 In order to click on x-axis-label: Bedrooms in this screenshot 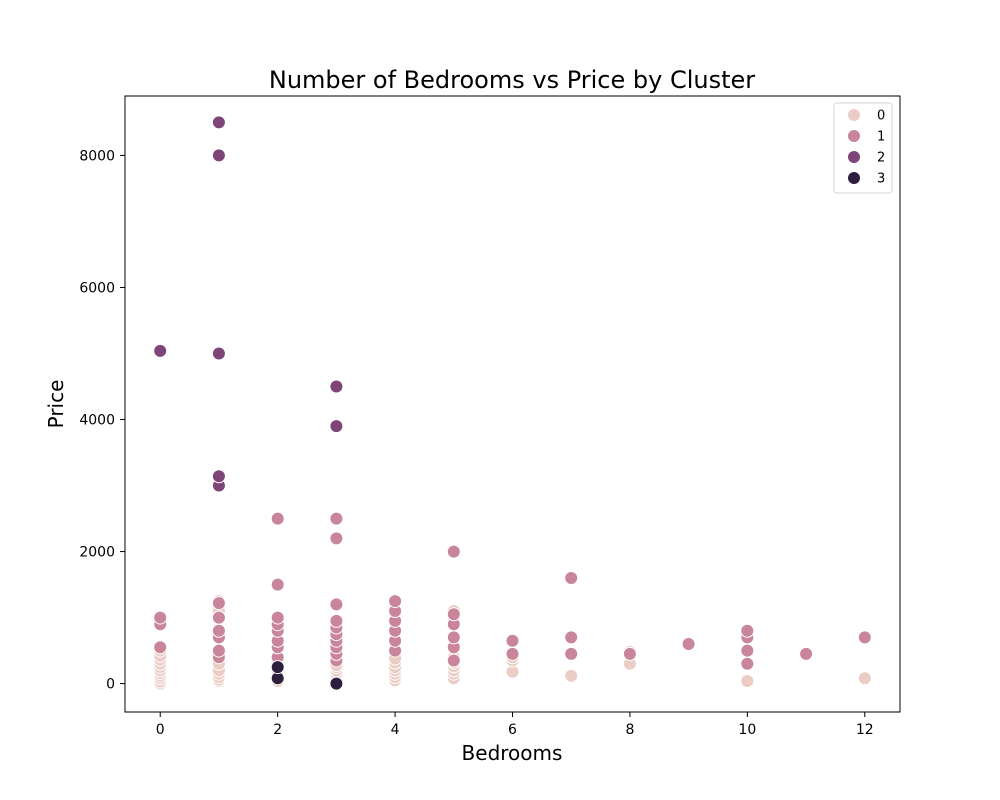, I will do `click(512, 753)`.